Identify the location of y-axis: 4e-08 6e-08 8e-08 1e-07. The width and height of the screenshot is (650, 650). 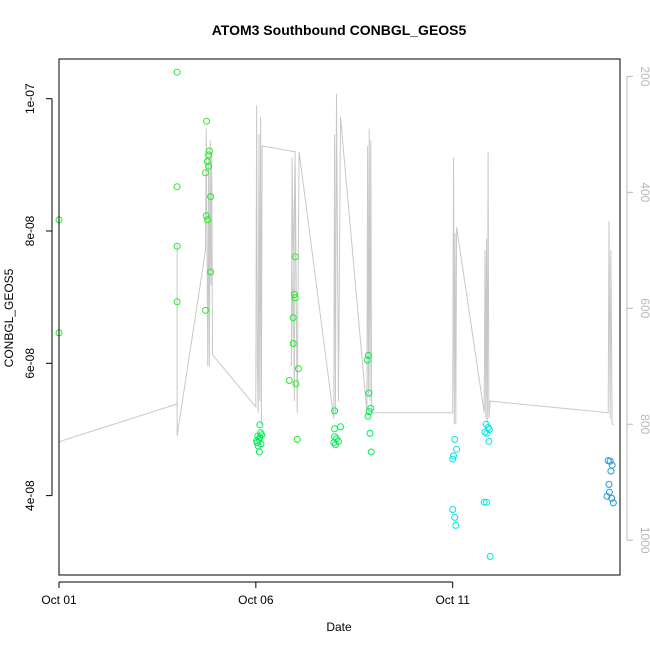
(38, 297).